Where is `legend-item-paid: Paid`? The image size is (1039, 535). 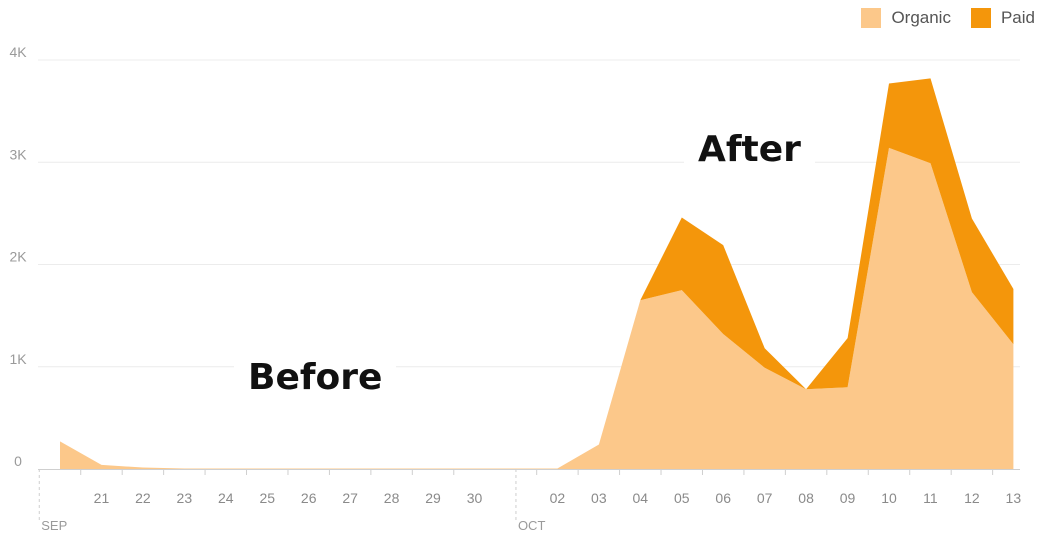
legend-item-paid: Paid is located at coordinates (1002, 18).